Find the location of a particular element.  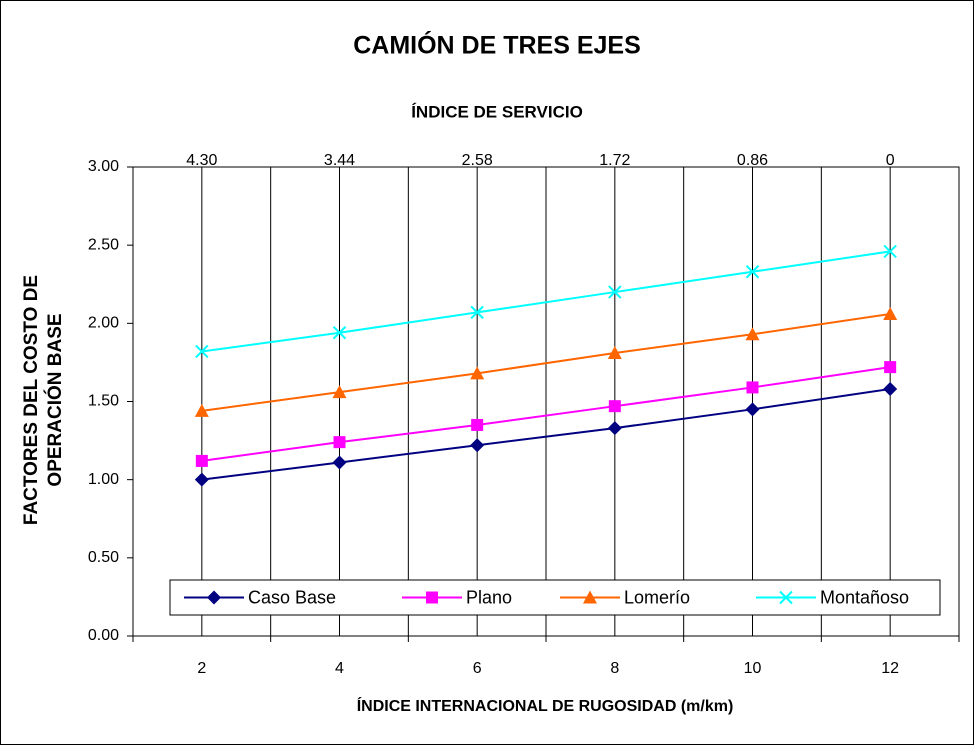

x2-tick-label: 0.86 is located at coordinates (752, 160).